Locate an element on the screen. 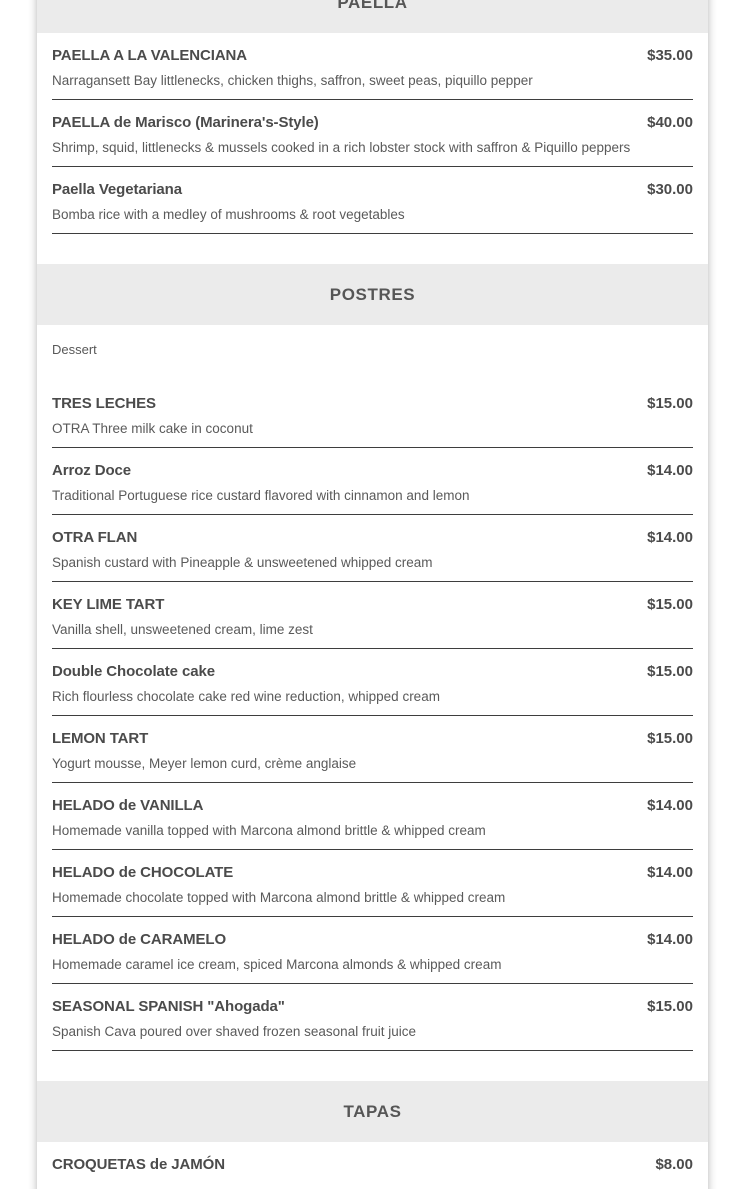 Image resolution: width=745 pixels, height=1189 pixels. item-price: $30.00 is located at coordinates (670, 189).